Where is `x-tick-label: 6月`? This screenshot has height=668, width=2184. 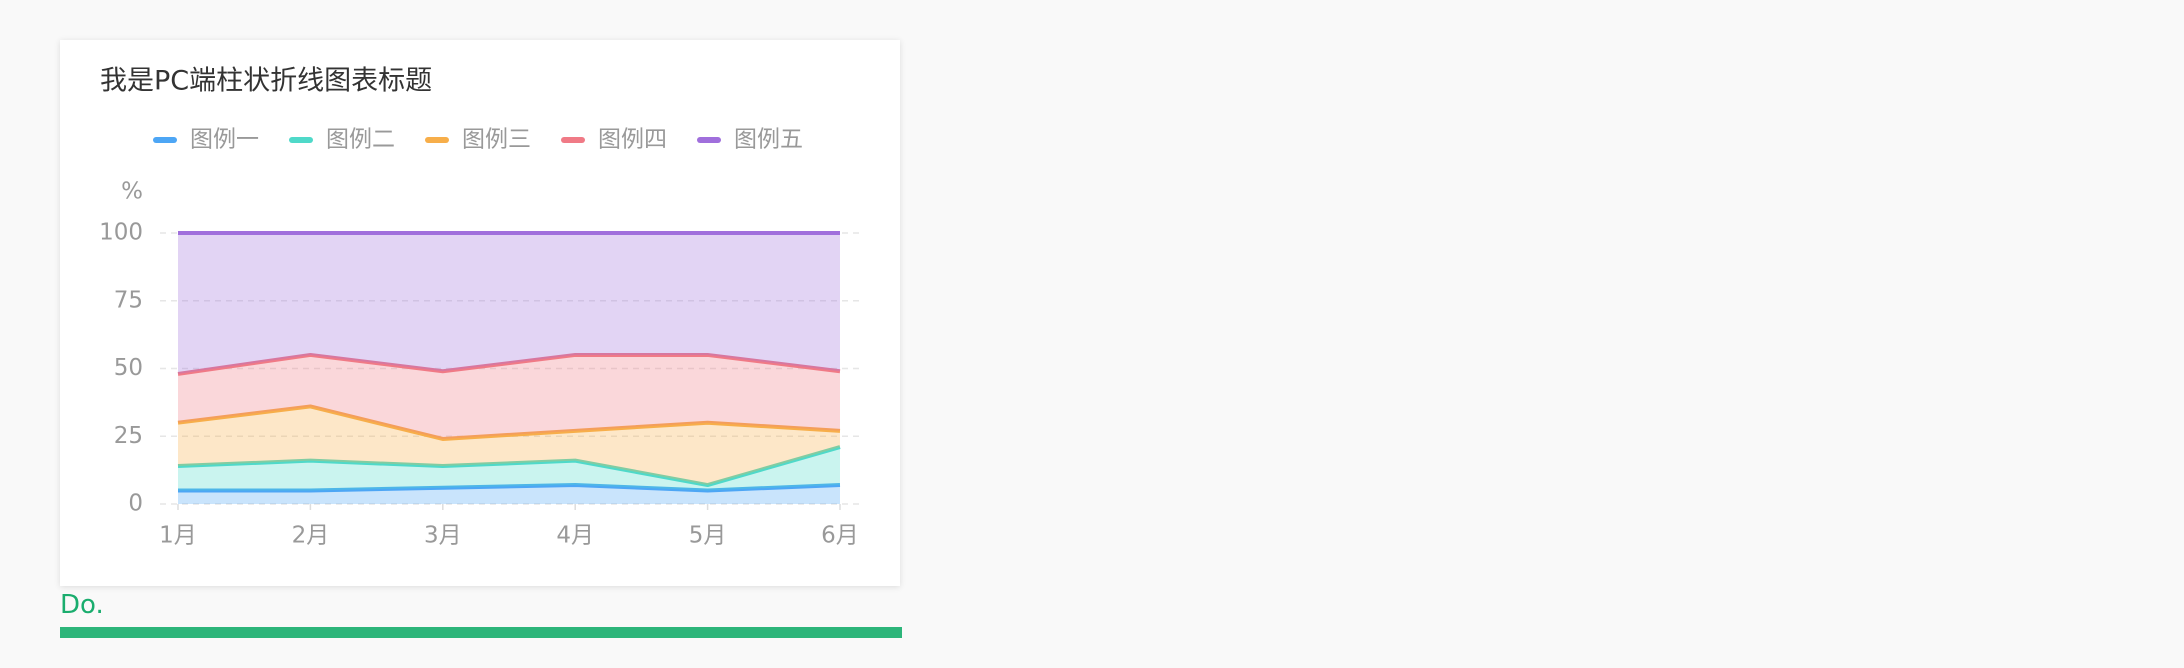 x-tick-label: 6月 is located at coordinates (840, 536).